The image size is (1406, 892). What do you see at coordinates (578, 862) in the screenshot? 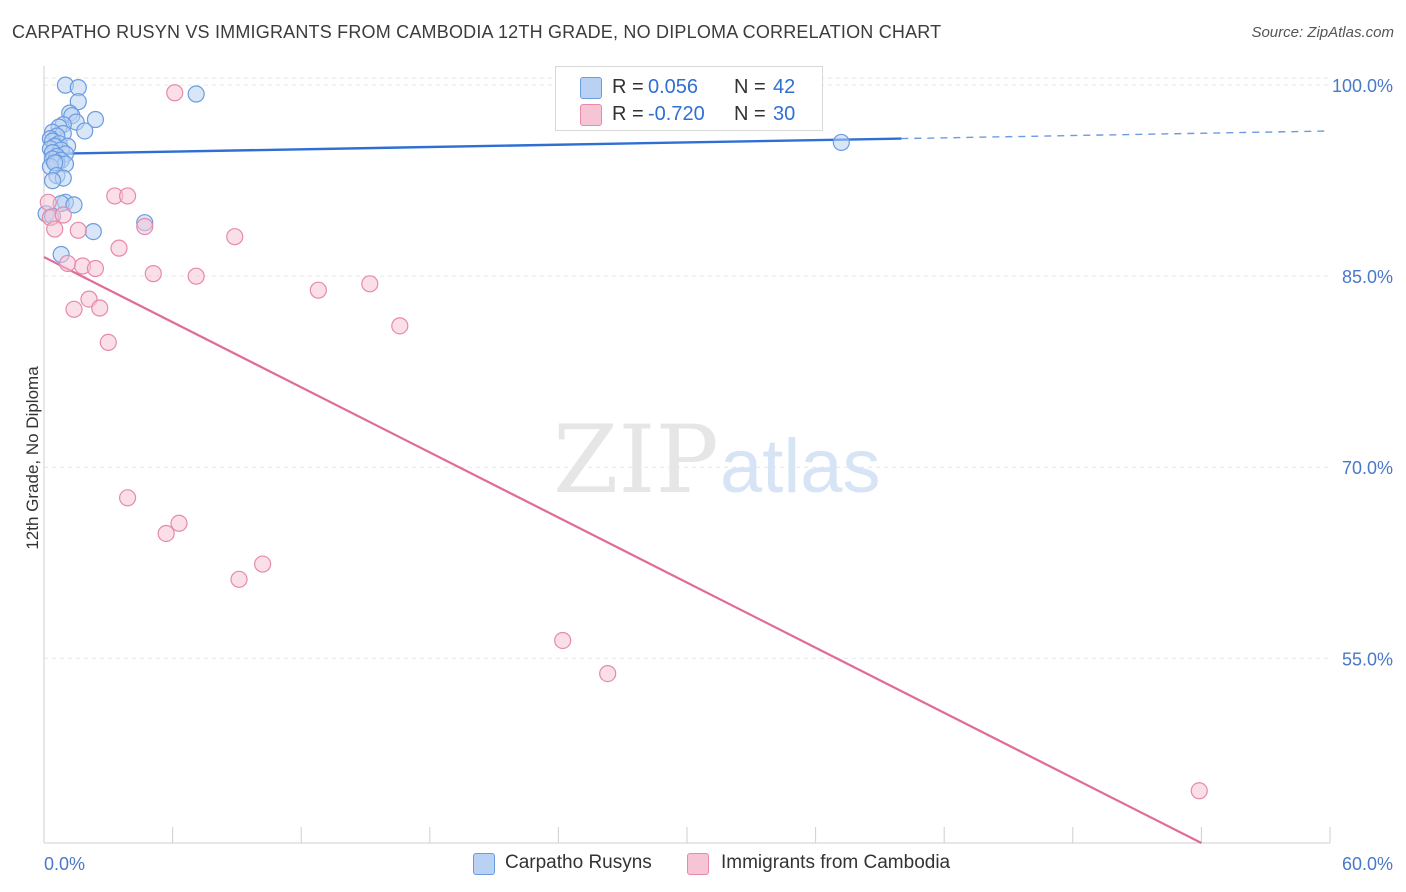
I see `bottom-legend-label: Carpatho Rusyns` at bounding box center [578, 862].